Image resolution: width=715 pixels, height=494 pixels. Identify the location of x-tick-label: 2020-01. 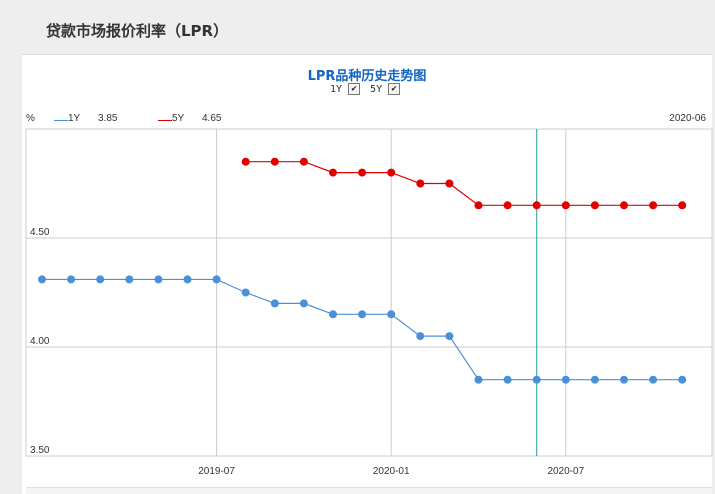
(391, 471).